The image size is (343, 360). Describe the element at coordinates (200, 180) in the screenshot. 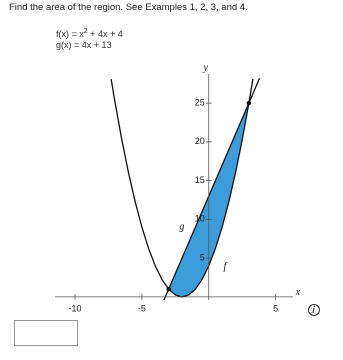

I see `y-tick-label: 15` at that location.